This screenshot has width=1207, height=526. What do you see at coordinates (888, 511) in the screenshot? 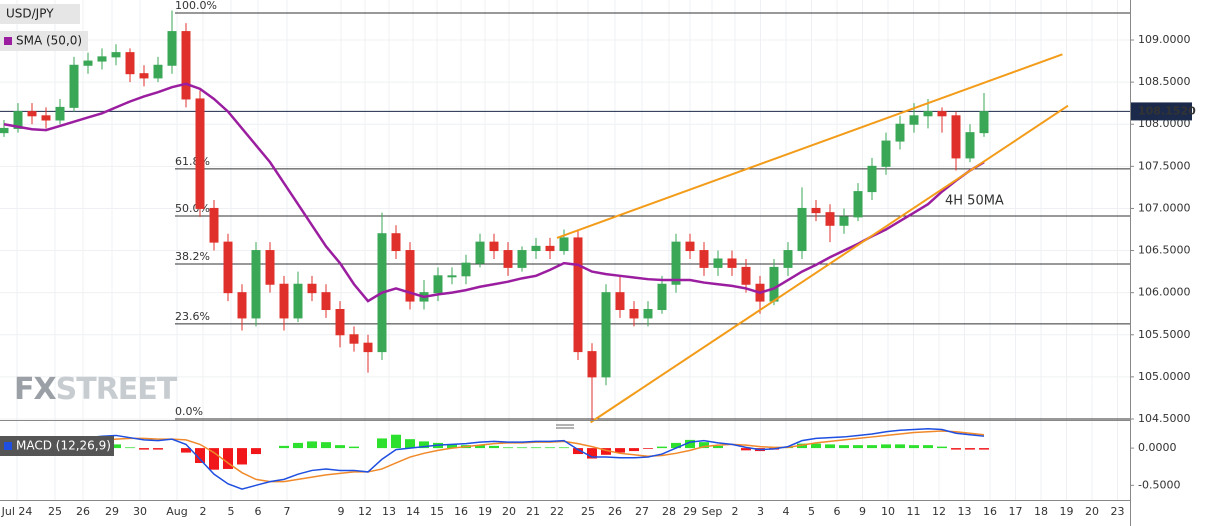
I see `x-tick-label: 10` at bounding box center [888, 511].